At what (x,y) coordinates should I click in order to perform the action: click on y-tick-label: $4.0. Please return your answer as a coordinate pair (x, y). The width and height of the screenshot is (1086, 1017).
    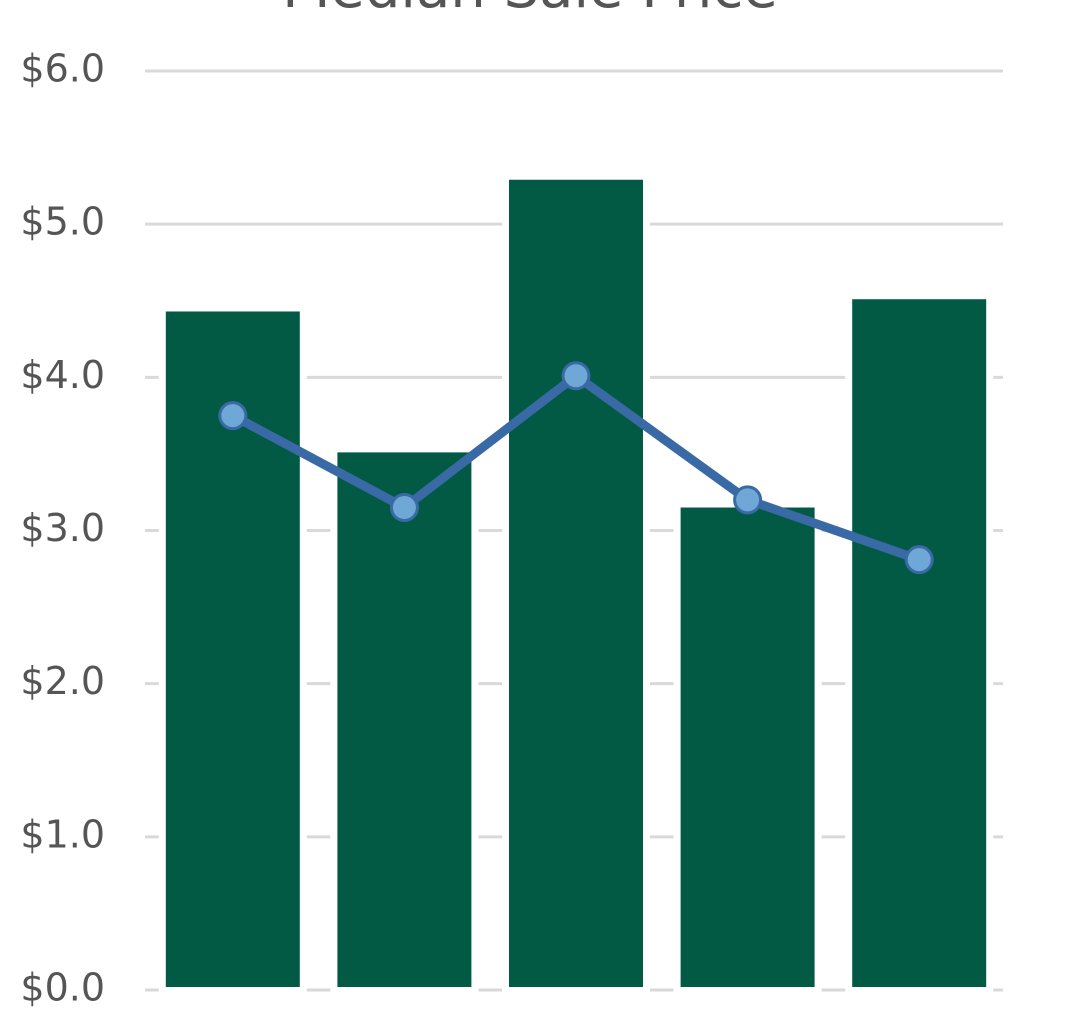
    Looking at the image, I should click on (62, 375).